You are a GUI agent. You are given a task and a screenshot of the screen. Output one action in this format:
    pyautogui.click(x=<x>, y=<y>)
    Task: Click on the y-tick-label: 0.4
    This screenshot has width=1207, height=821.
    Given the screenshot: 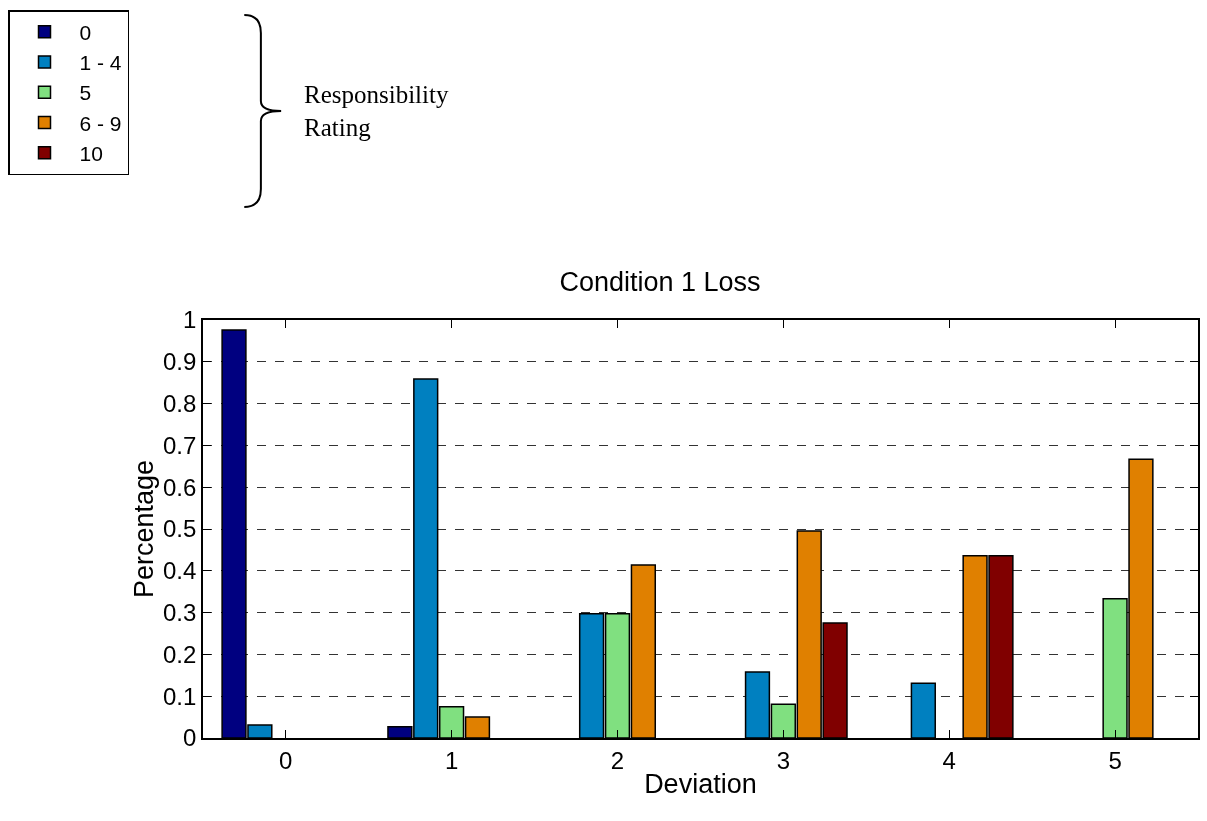 What is the action you would take?
    pyautogui.click(x=179, y=571)
    